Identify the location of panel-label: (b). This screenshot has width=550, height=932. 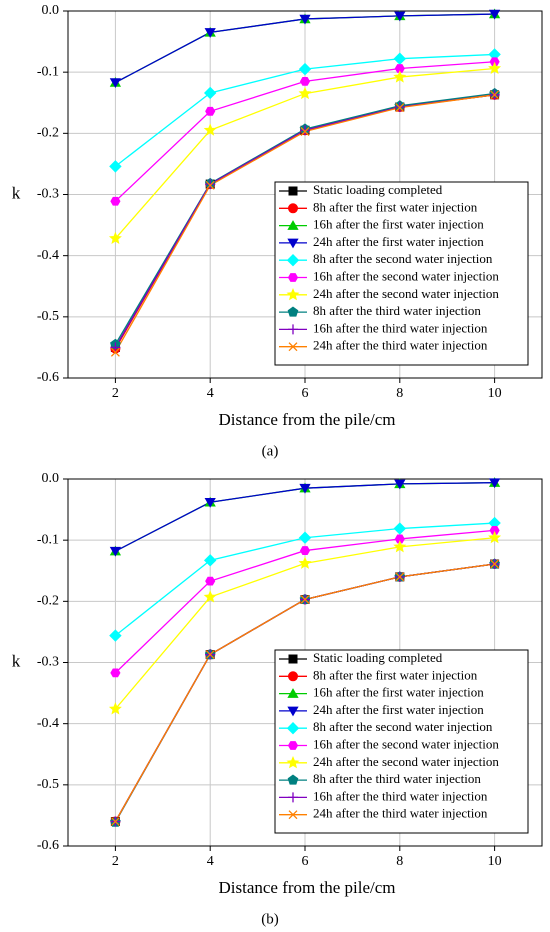
(270, 919).